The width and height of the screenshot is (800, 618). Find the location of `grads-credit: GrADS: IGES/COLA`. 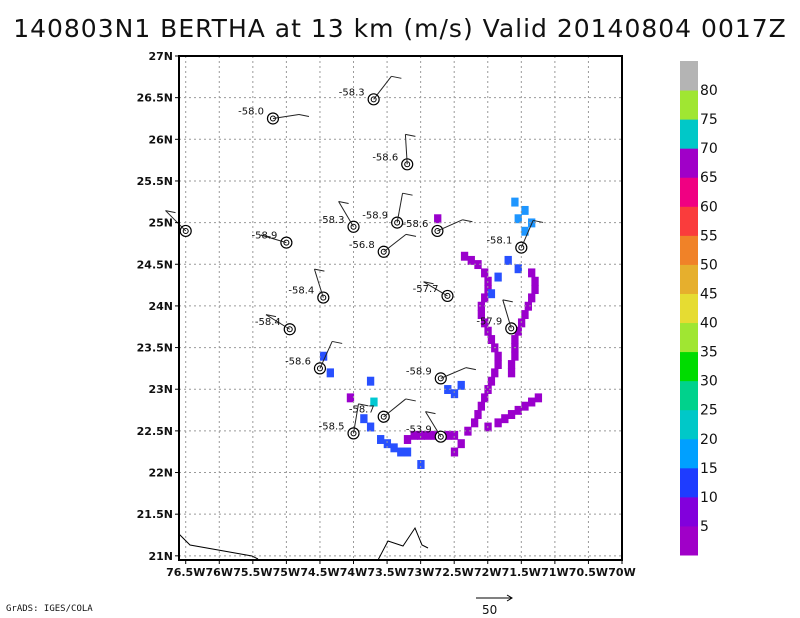

grads-credit: GrADS: IGES/COLA is located at coordinates (49, 609).